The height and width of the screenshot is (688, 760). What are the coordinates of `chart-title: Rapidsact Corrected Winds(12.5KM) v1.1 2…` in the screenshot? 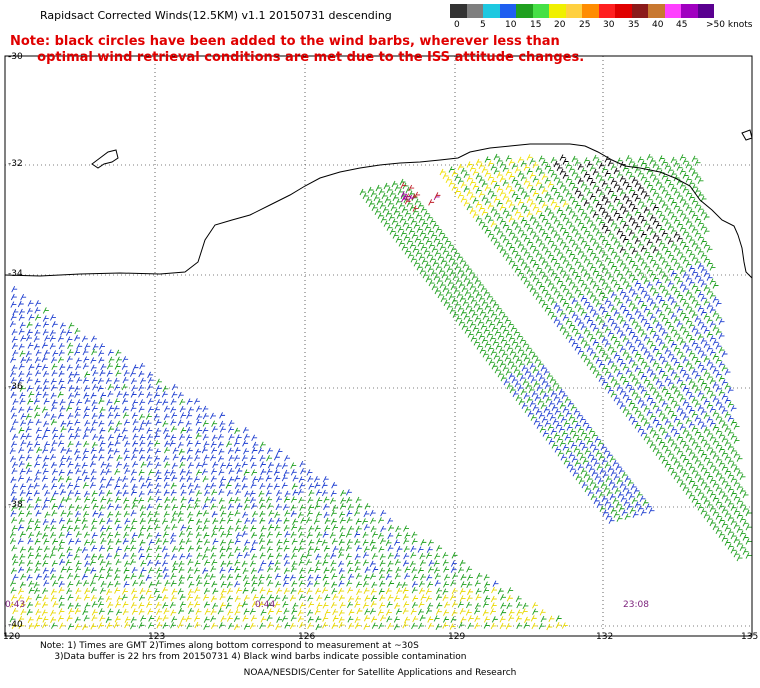 It's located at (216, 15).